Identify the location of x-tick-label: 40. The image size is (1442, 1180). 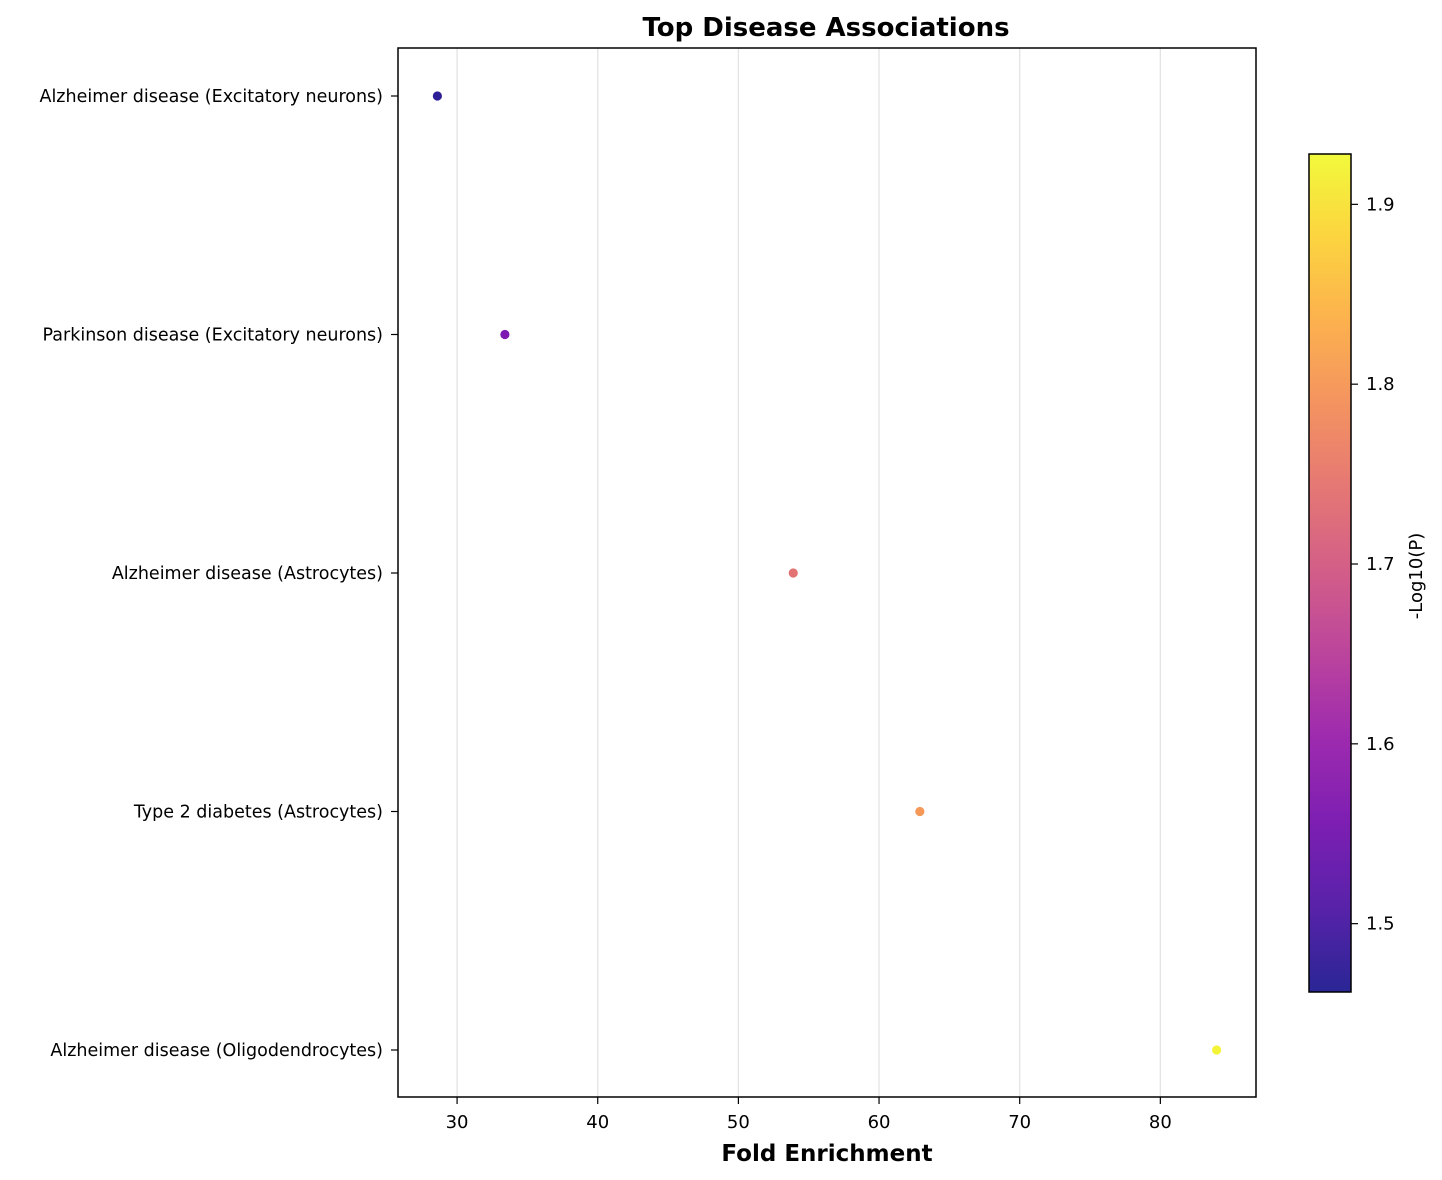
(597, 1122).